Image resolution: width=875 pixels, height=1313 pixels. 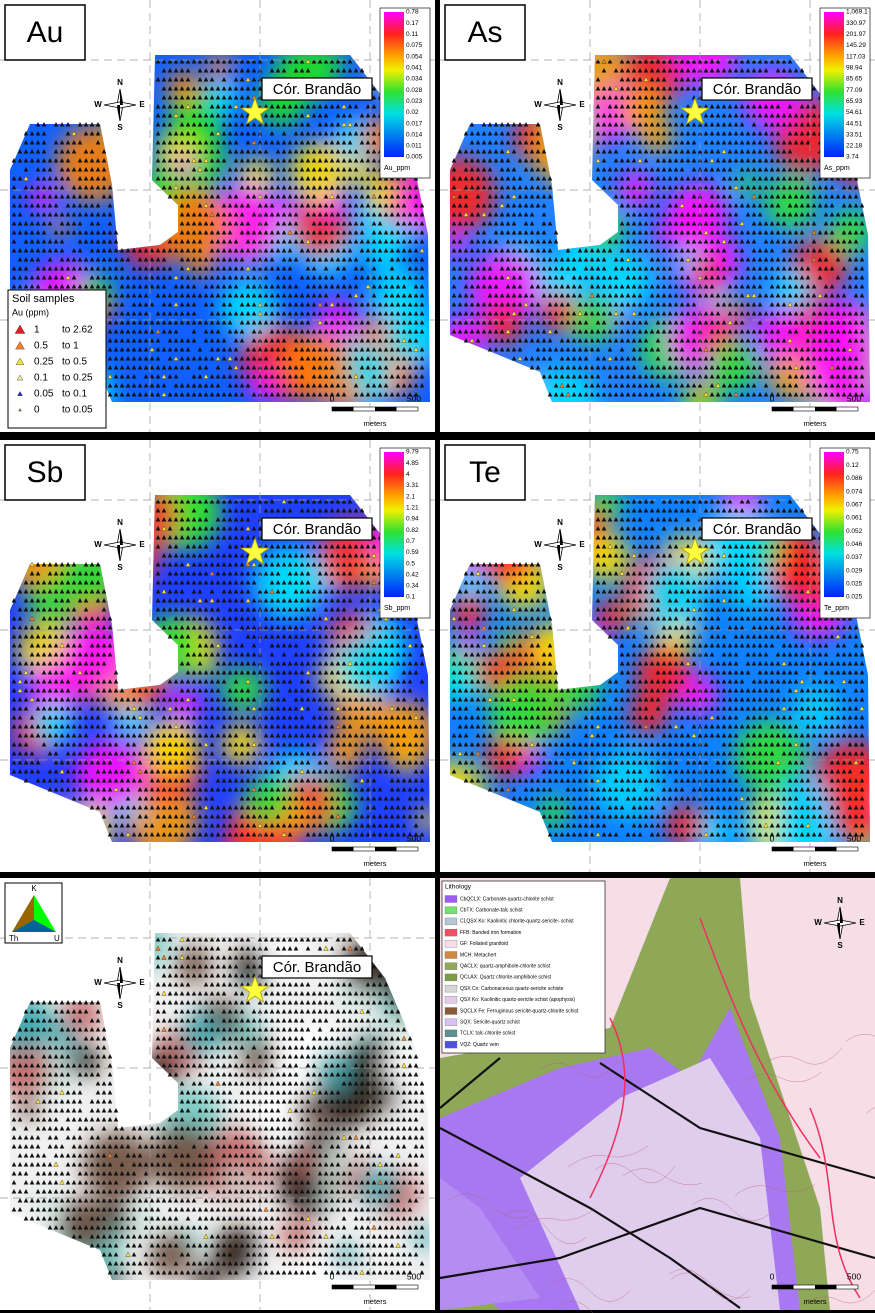 What do you see at coordinates (414, 45) in the screenshot?
I see `colorbar-label: 0.075` at bounding box center [414, 45].